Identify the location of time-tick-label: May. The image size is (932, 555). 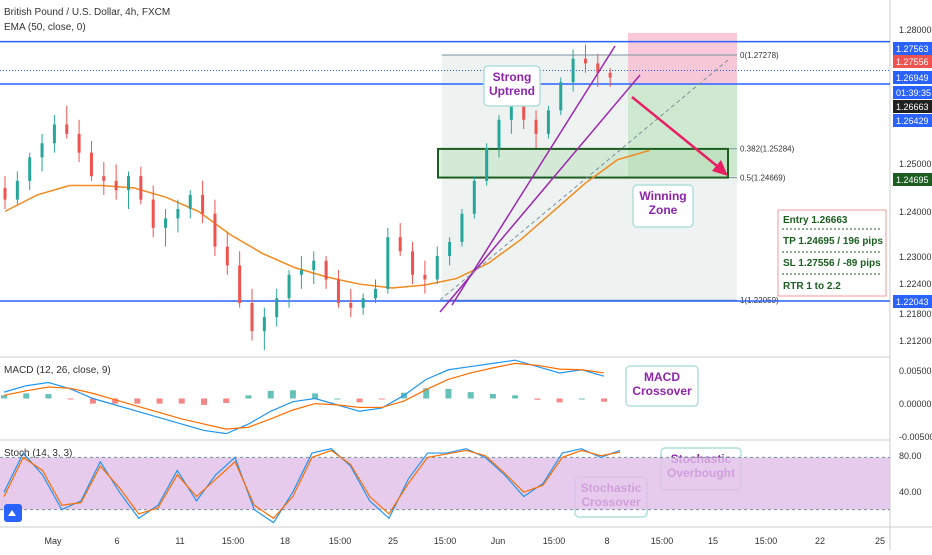
(53, 541).